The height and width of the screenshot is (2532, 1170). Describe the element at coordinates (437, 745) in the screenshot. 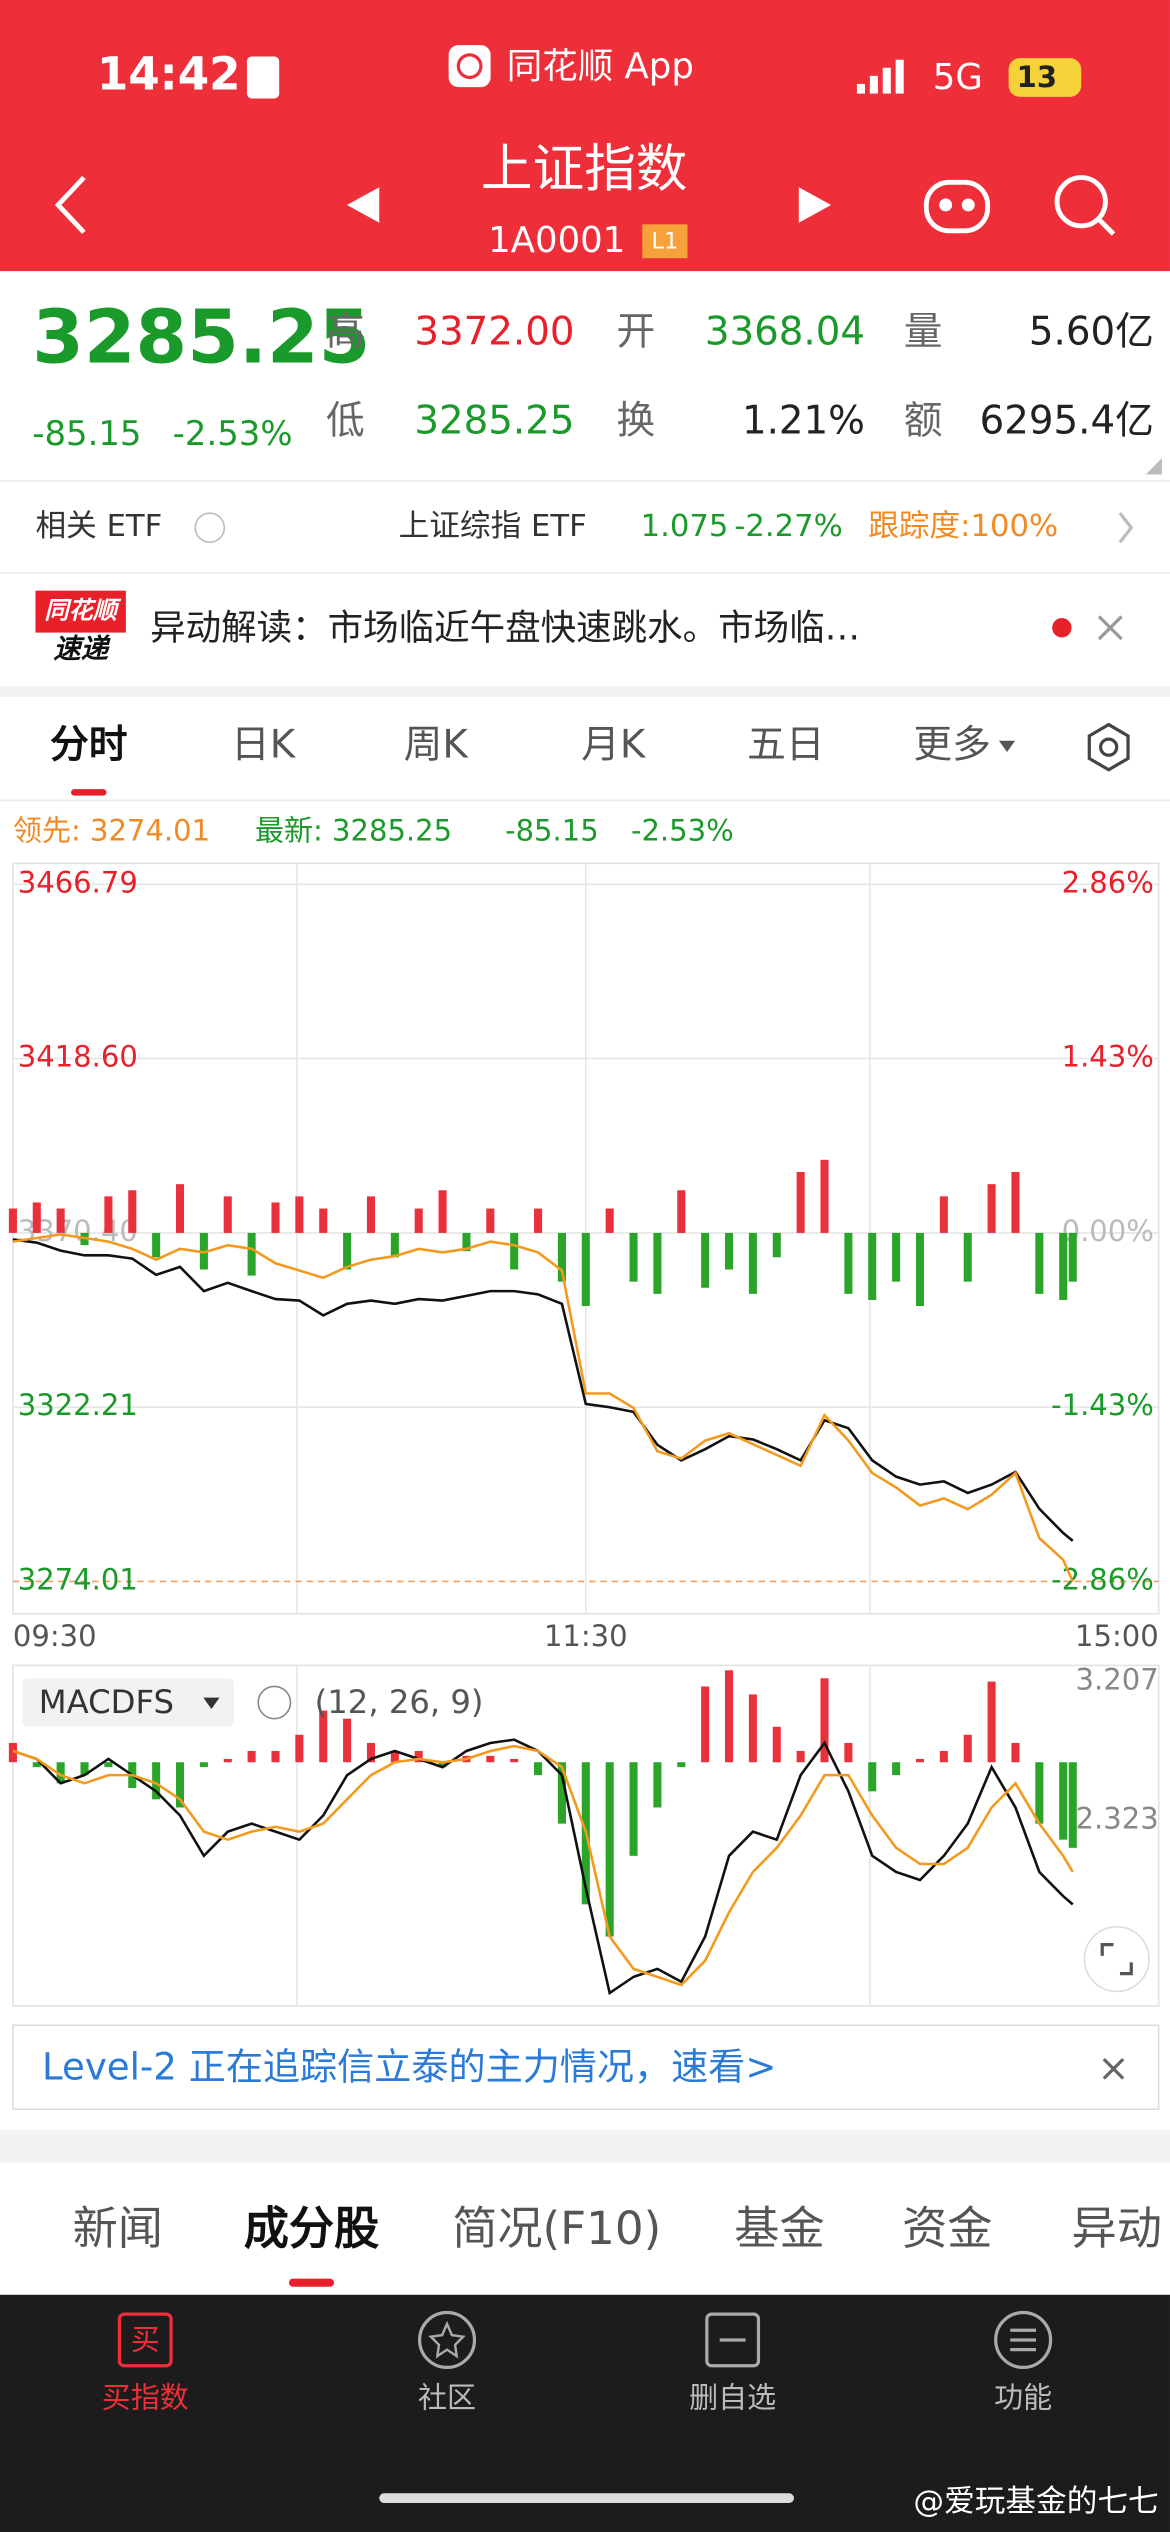

I see `chart-tab: 周K` at that location.